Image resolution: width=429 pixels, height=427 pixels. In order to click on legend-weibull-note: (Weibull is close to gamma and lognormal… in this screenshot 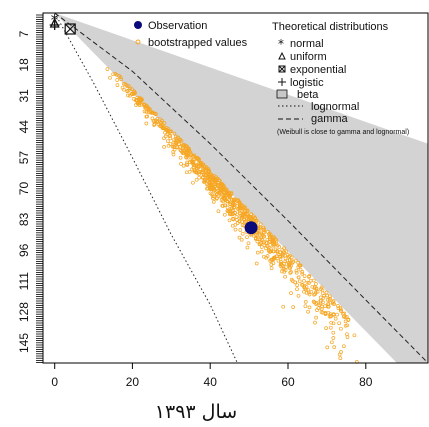, I will do `click(343, 132)`.